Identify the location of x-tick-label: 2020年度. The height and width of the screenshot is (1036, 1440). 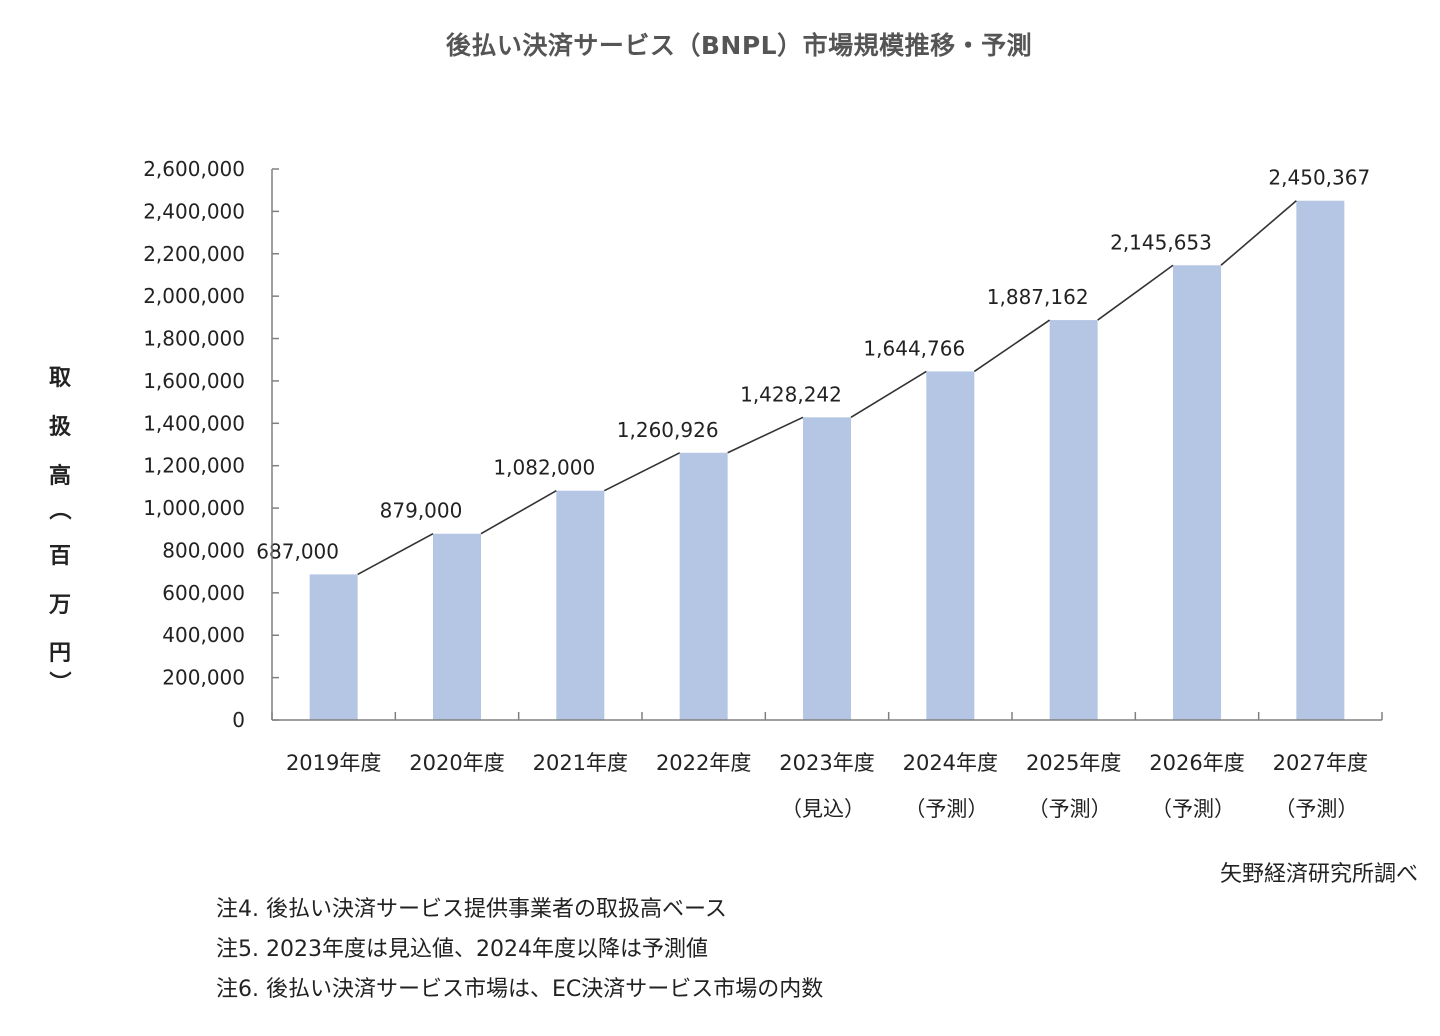
(456, 763).